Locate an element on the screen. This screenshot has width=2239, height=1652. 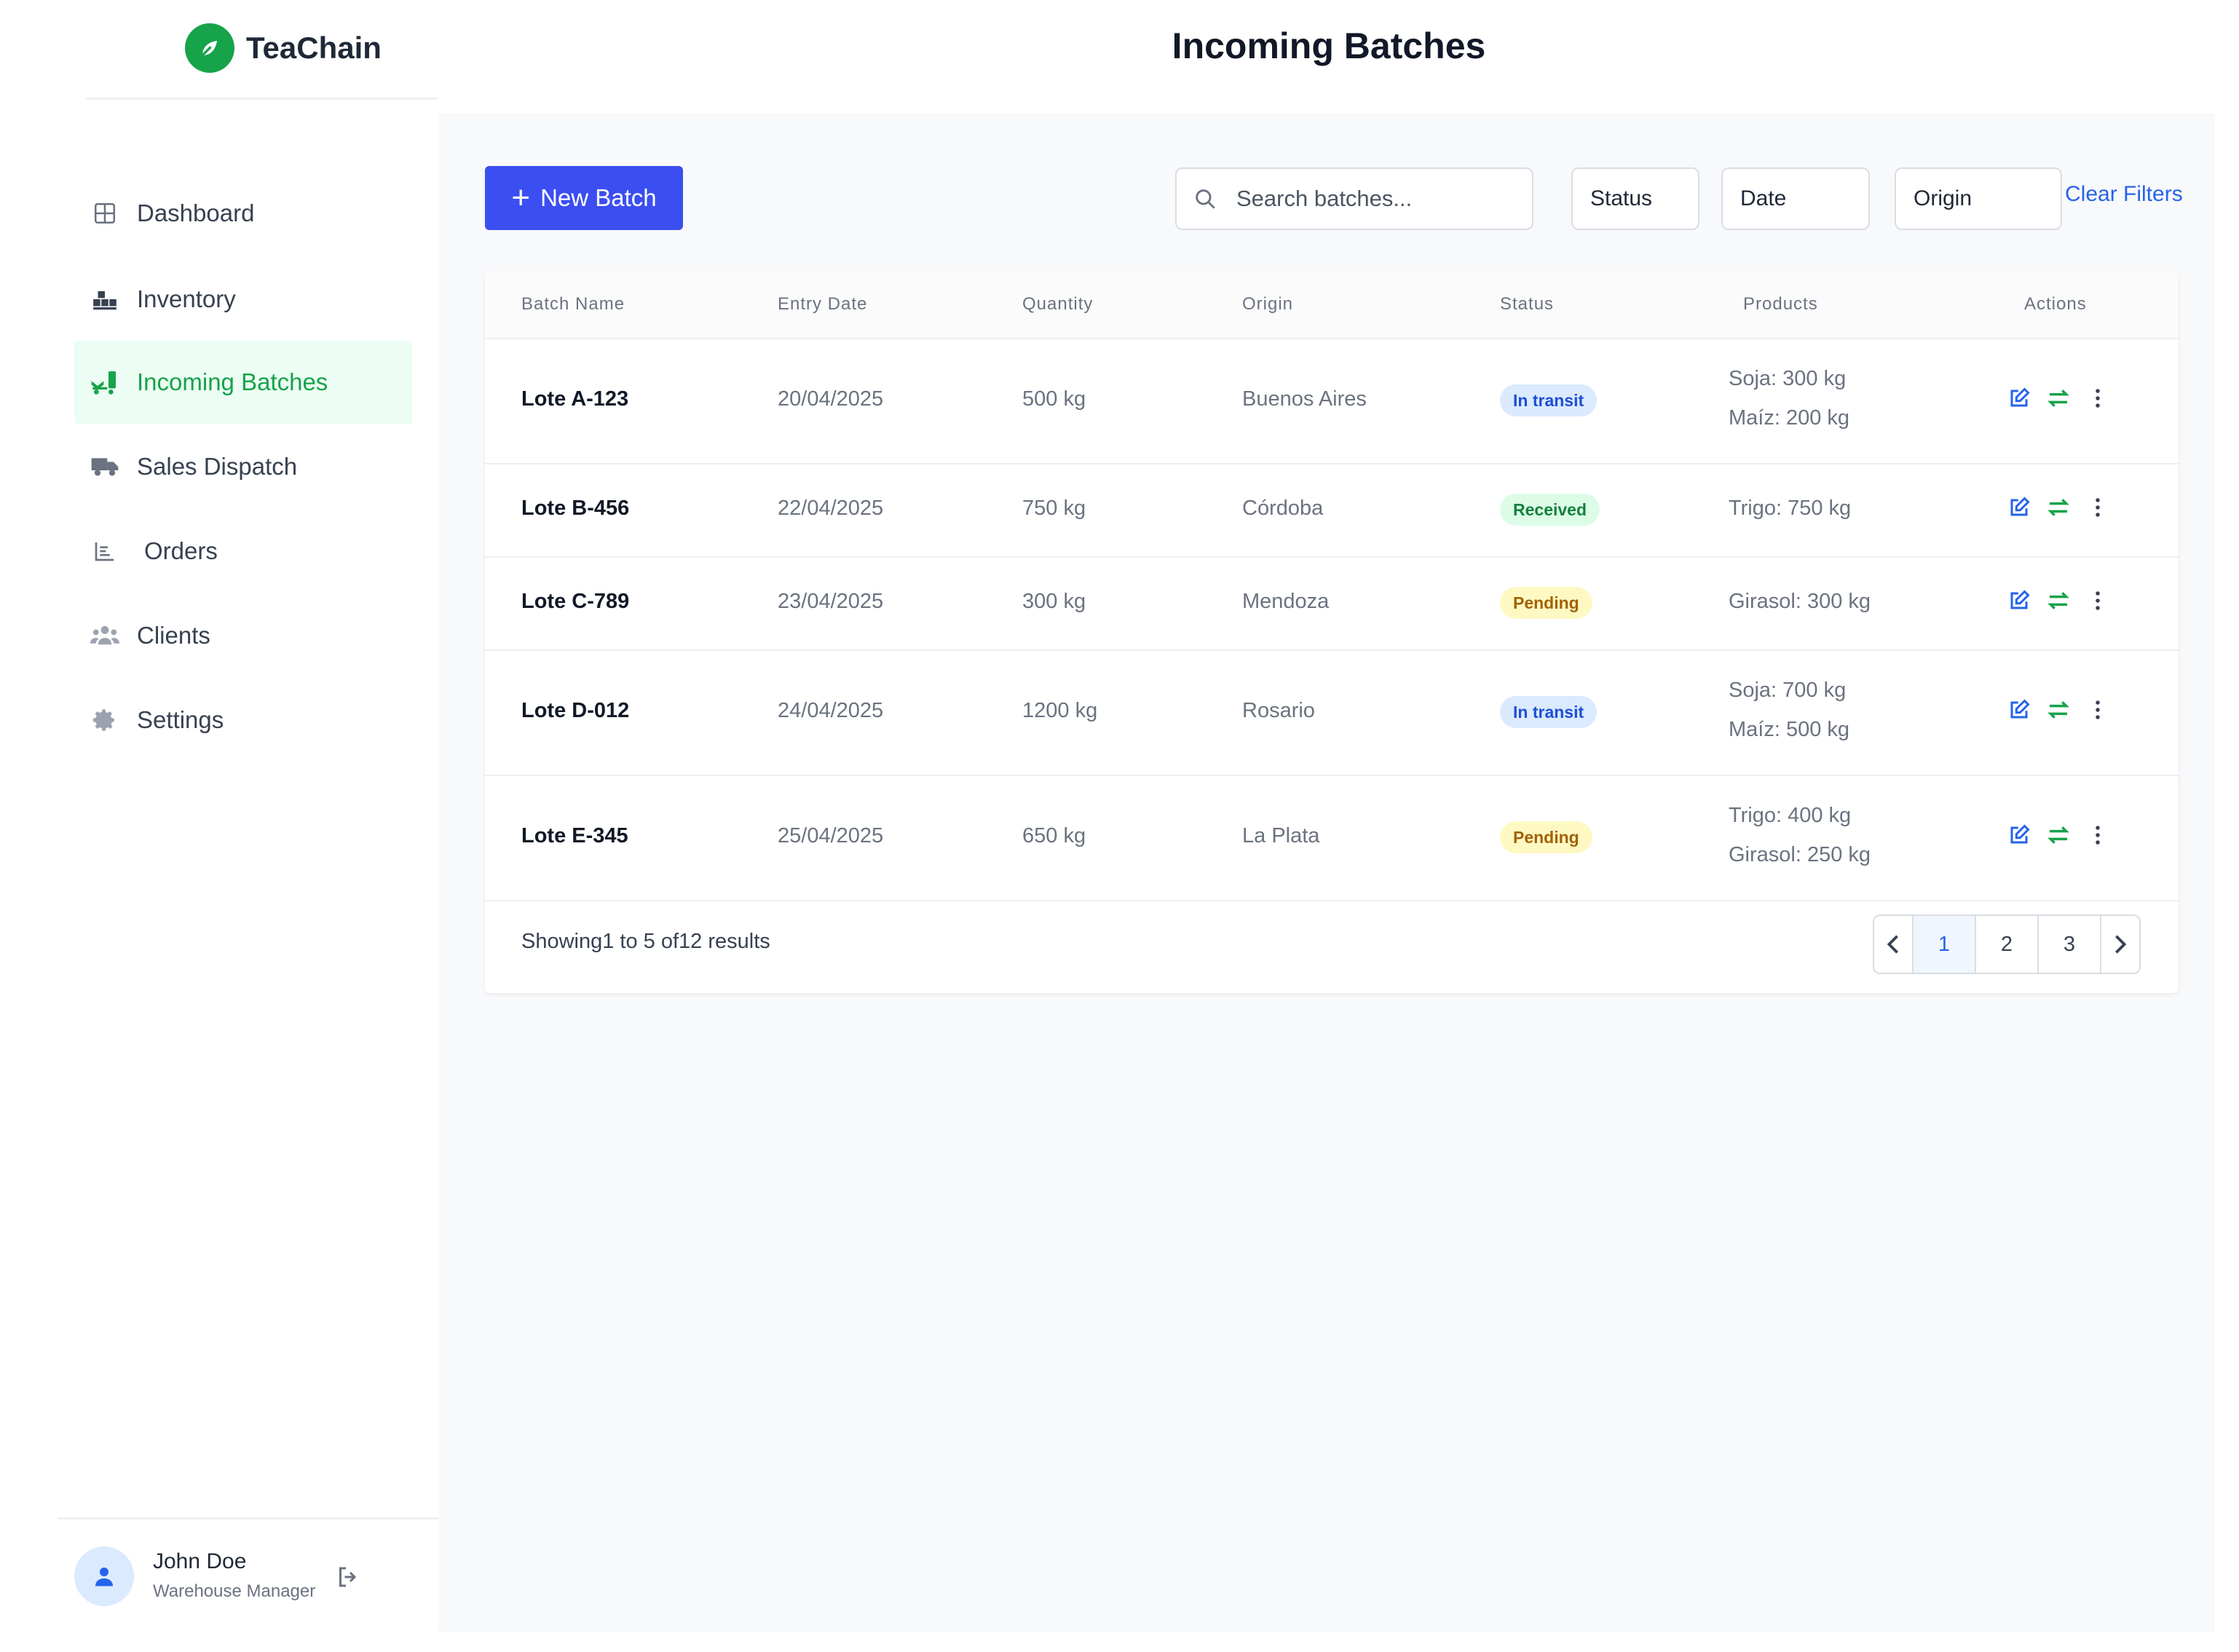
truck-icon is located at coordinates (104, 466).